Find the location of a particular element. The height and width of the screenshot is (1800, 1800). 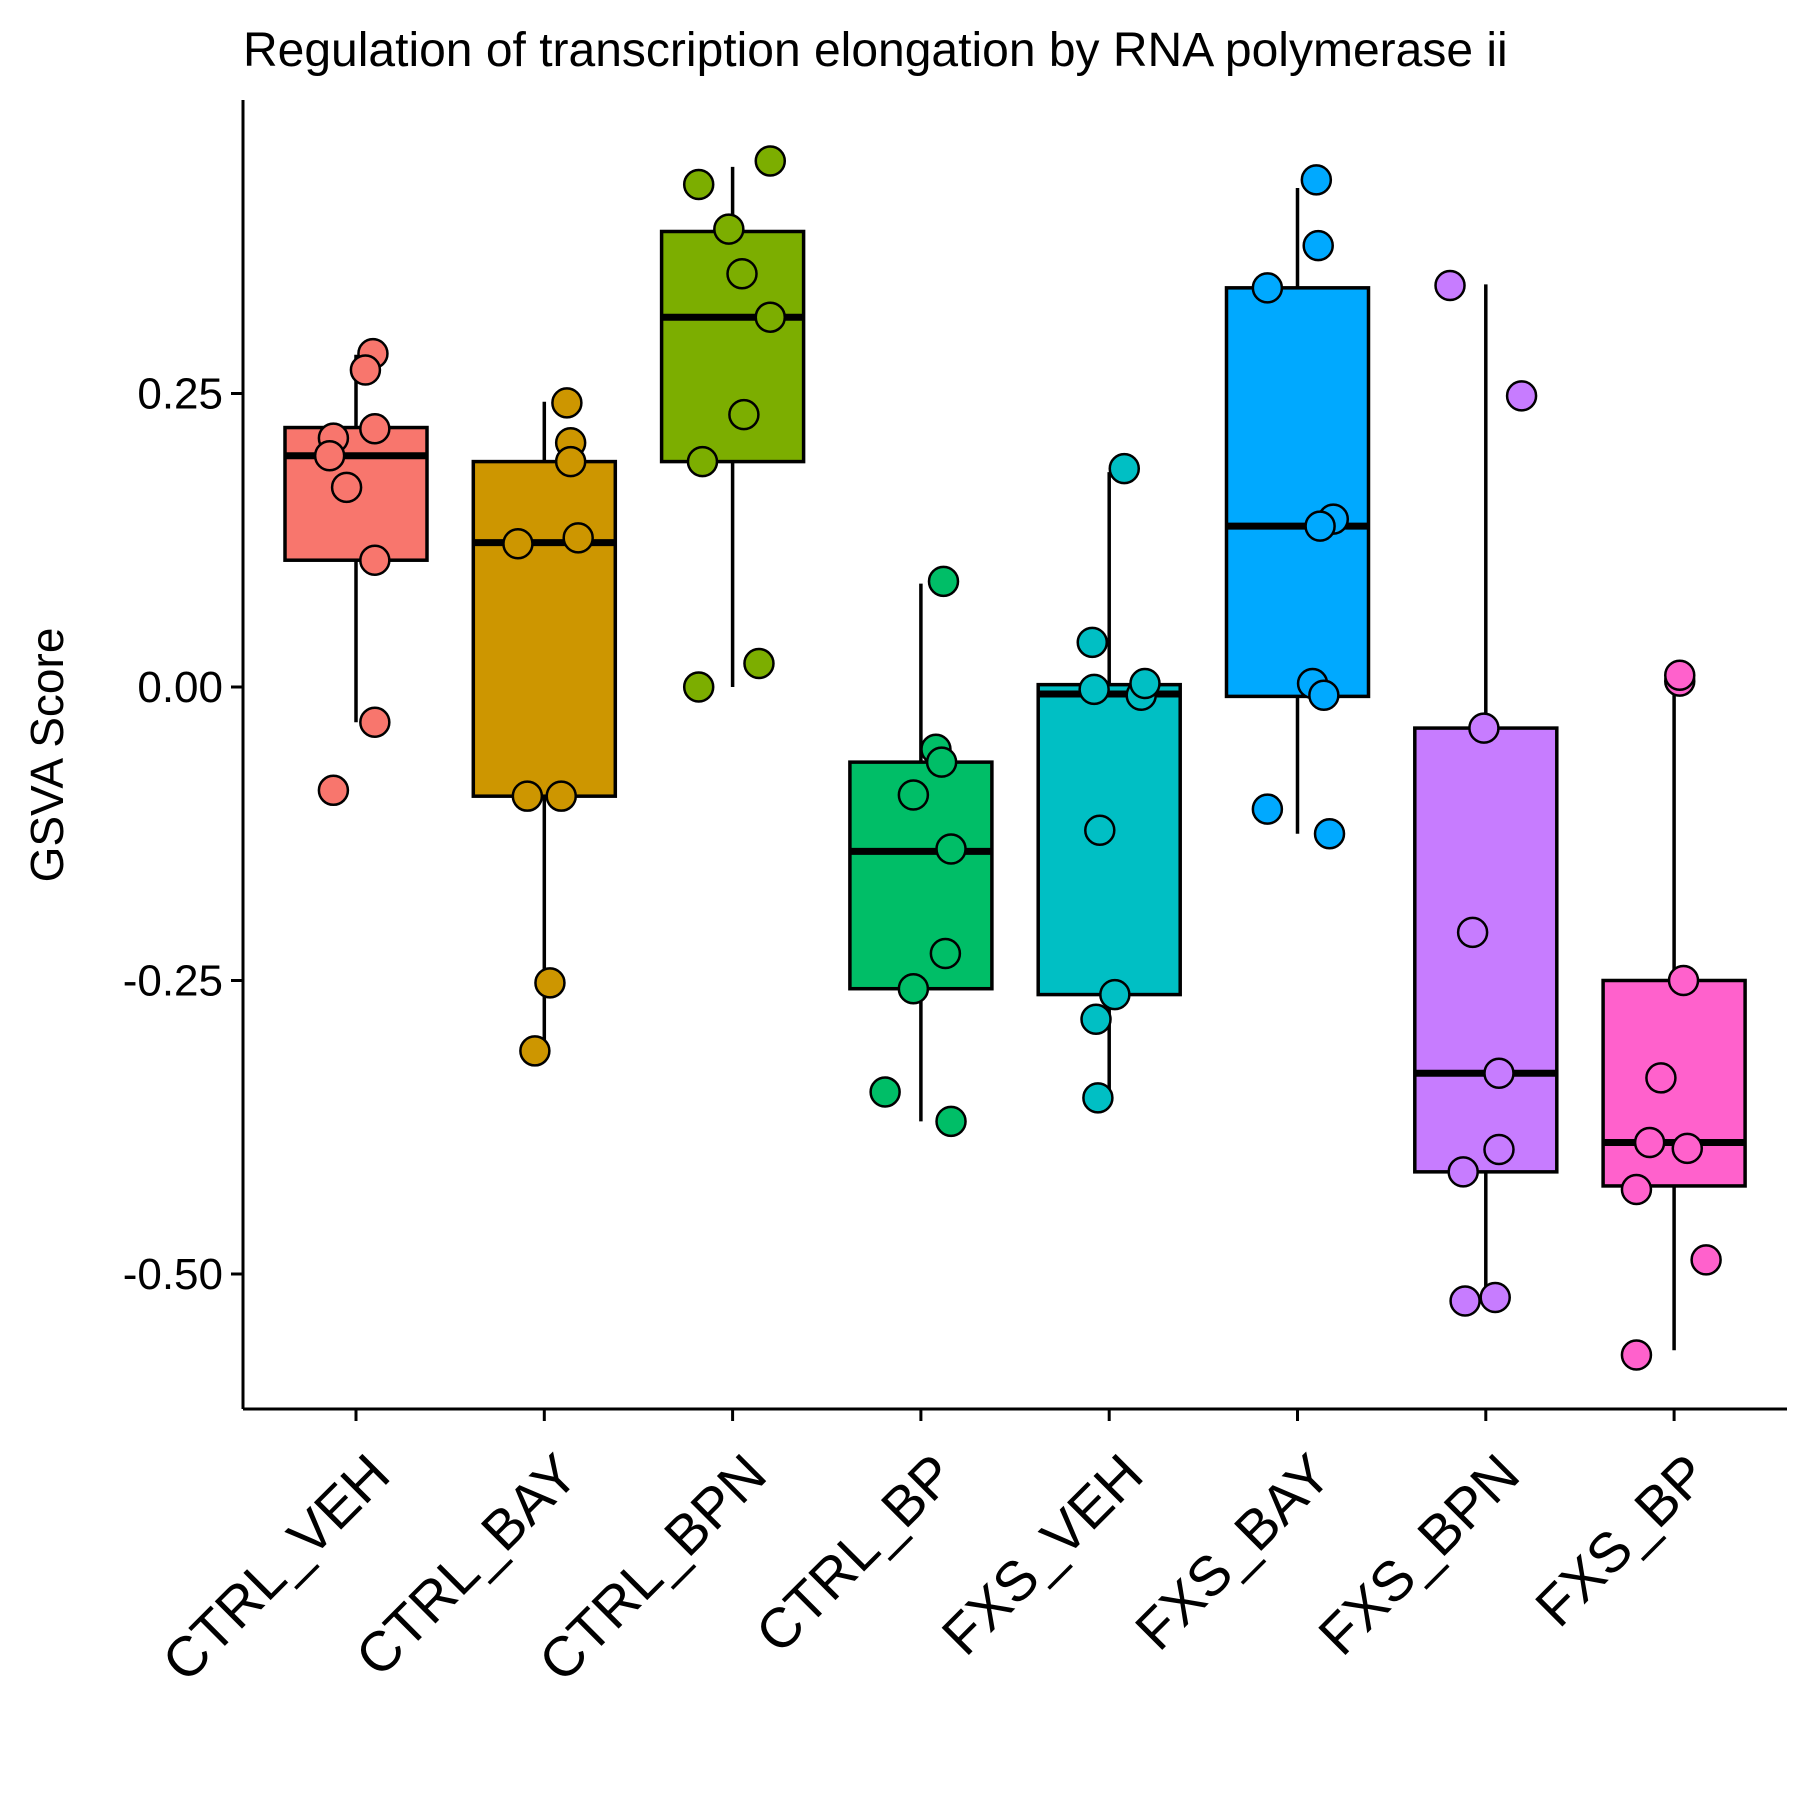

x-tick-label-fxs-bpn: FXS_BPN is located at coordinates (1418, 1554).